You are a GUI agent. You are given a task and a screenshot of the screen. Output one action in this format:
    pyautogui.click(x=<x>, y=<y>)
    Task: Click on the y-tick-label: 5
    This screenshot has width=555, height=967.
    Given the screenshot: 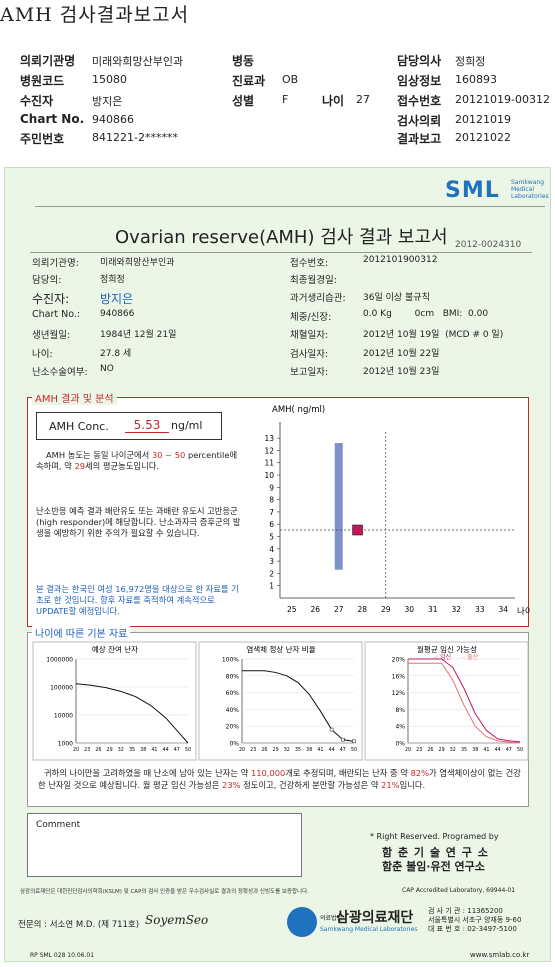 What is the action you would take?
    pyautogui.click(x=271, y=537)
    